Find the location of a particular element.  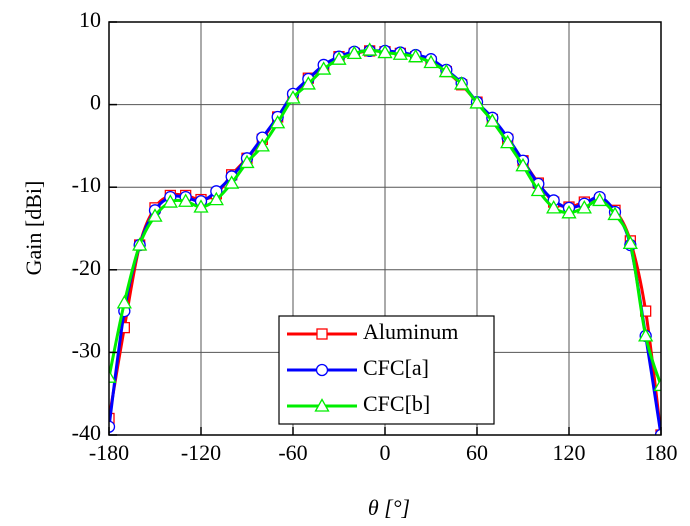

legend-label: CFC[a] is located at coordinates (396, 367).